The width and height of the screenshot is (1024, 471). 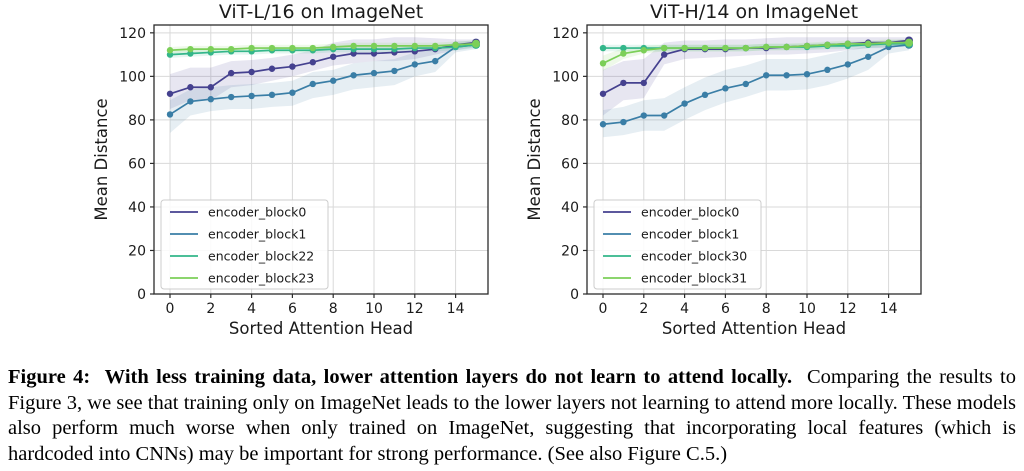 What do you see at coordinates (570, 164) in the screenshot?
I see `y-tick-label: 60` at bounding box center [570, 164].